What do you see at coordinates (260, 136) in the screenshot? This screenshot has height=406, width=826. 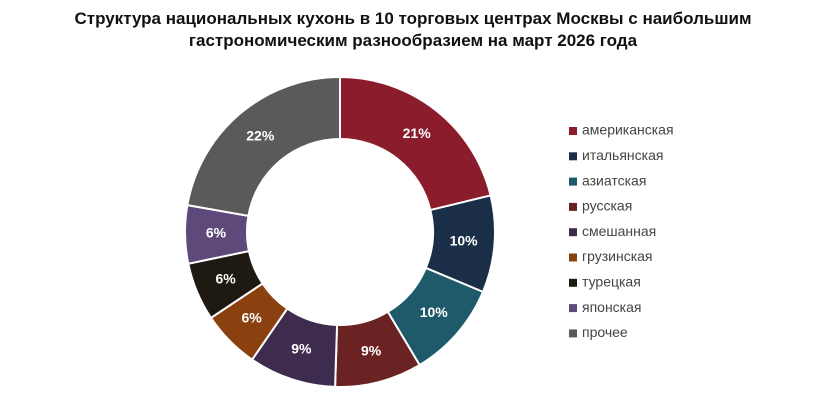 I see `data-label: 22%` at bounding box center [260, 136].